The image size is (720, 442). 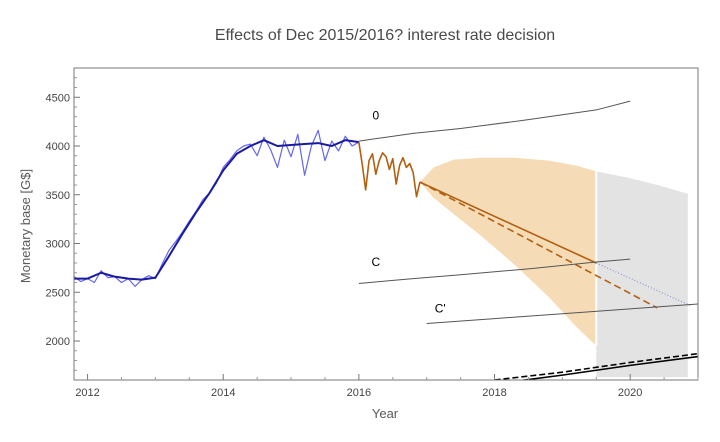 What do you see at coordinates (58, 293) in the screenshot?
I see `y-tick-label: 2500` at bounding box center [58, 293].